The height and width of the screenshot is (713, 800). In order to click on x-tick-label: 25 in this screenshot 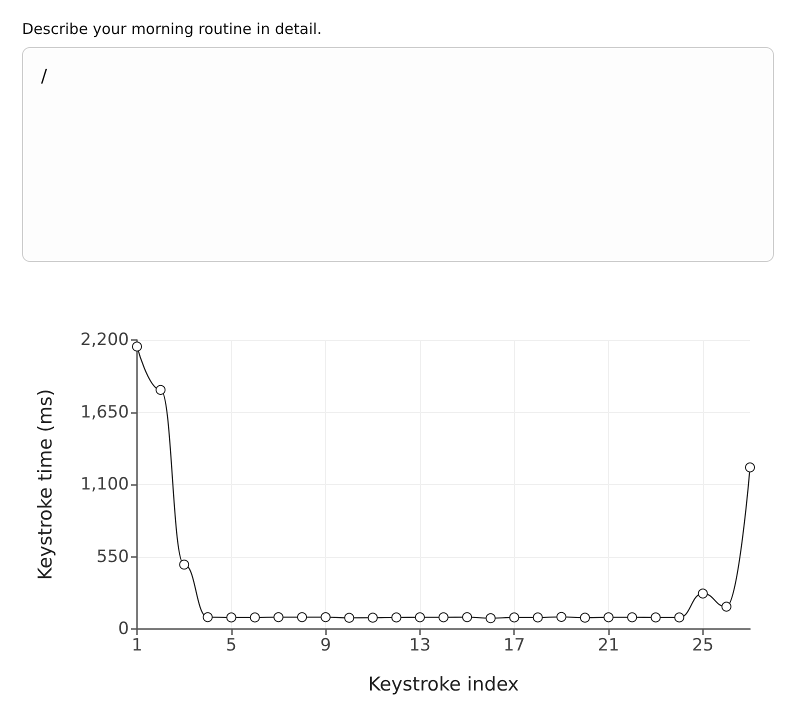, I will do `click(703, 646)`.